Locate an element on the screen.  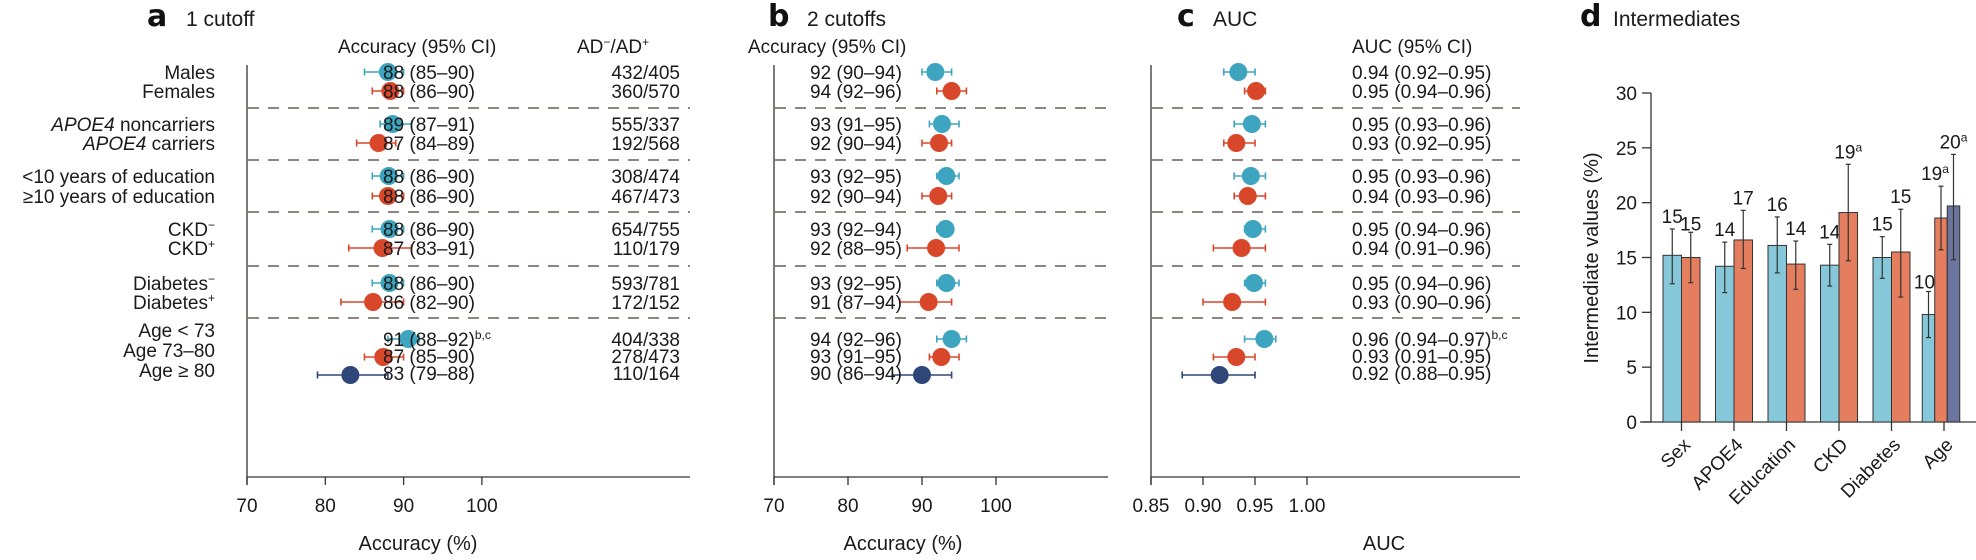
x-tick-label: Age is located at coordinates (1938, 454).